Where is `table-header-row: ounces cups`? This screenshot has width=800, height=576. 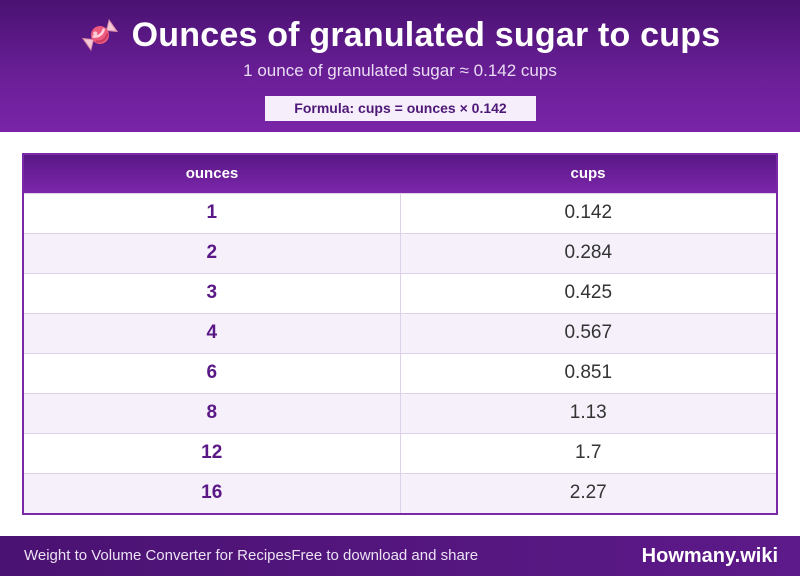
table-header-row: ounces cups is located at coordinates (400, 174).